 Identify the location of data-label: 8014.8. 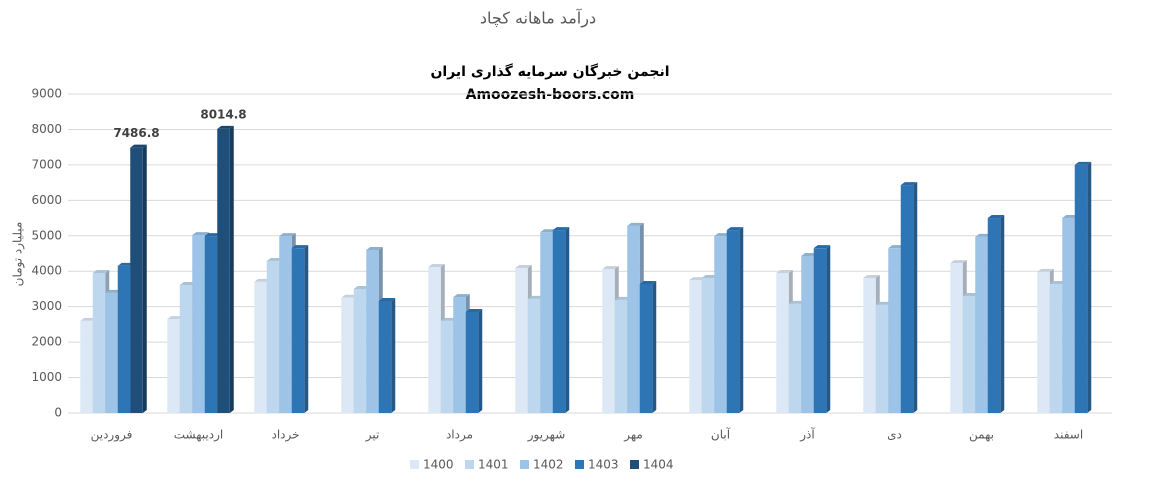
(223, 114).